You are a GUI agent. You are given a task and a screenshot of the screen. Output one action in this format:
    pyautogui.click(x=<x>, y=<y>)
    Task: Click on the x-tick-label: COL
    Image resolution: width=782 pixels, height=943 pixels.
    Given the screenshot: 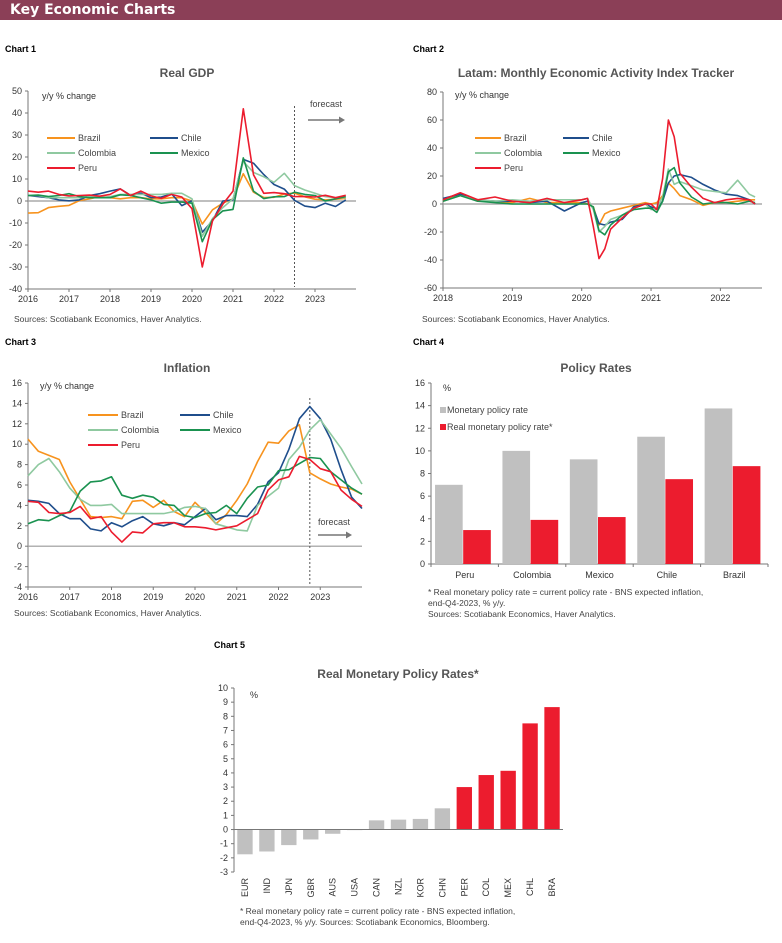 What is the action you would take?
    pyautogui.click(x=486, y=887)
    